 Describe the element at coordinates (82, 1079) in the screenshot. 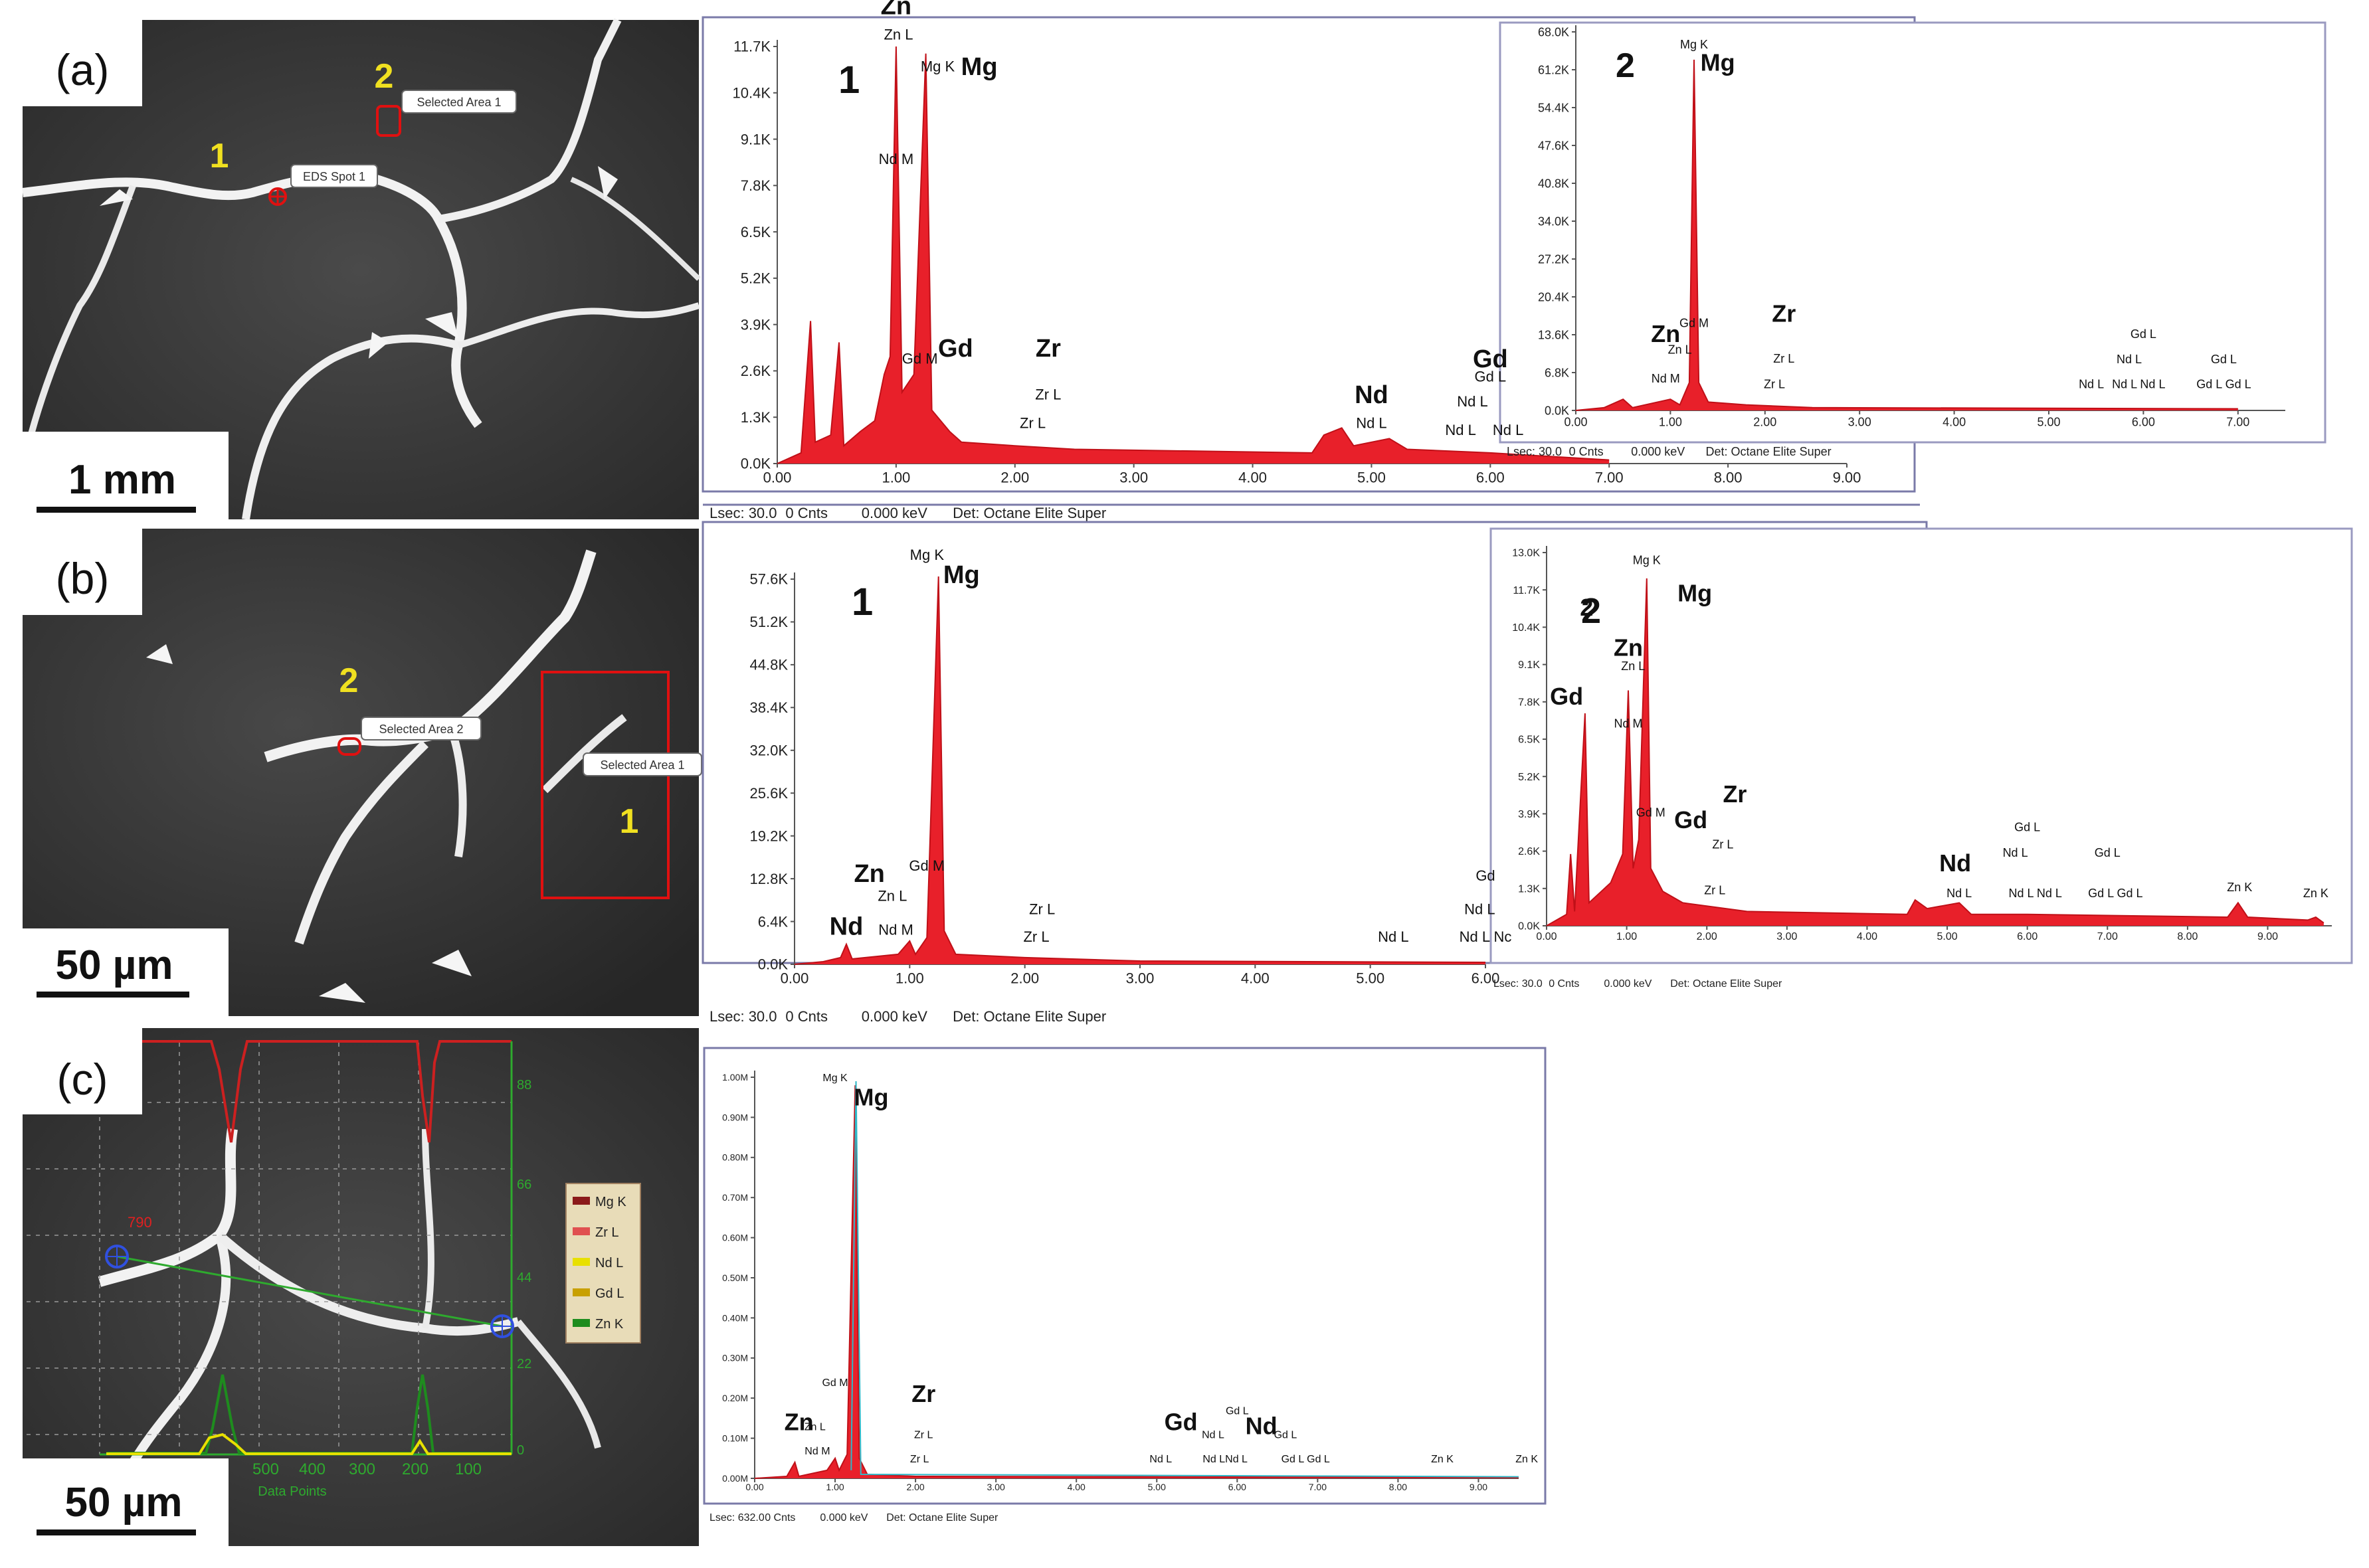

I see `panel-label-c: (c)` at that location.